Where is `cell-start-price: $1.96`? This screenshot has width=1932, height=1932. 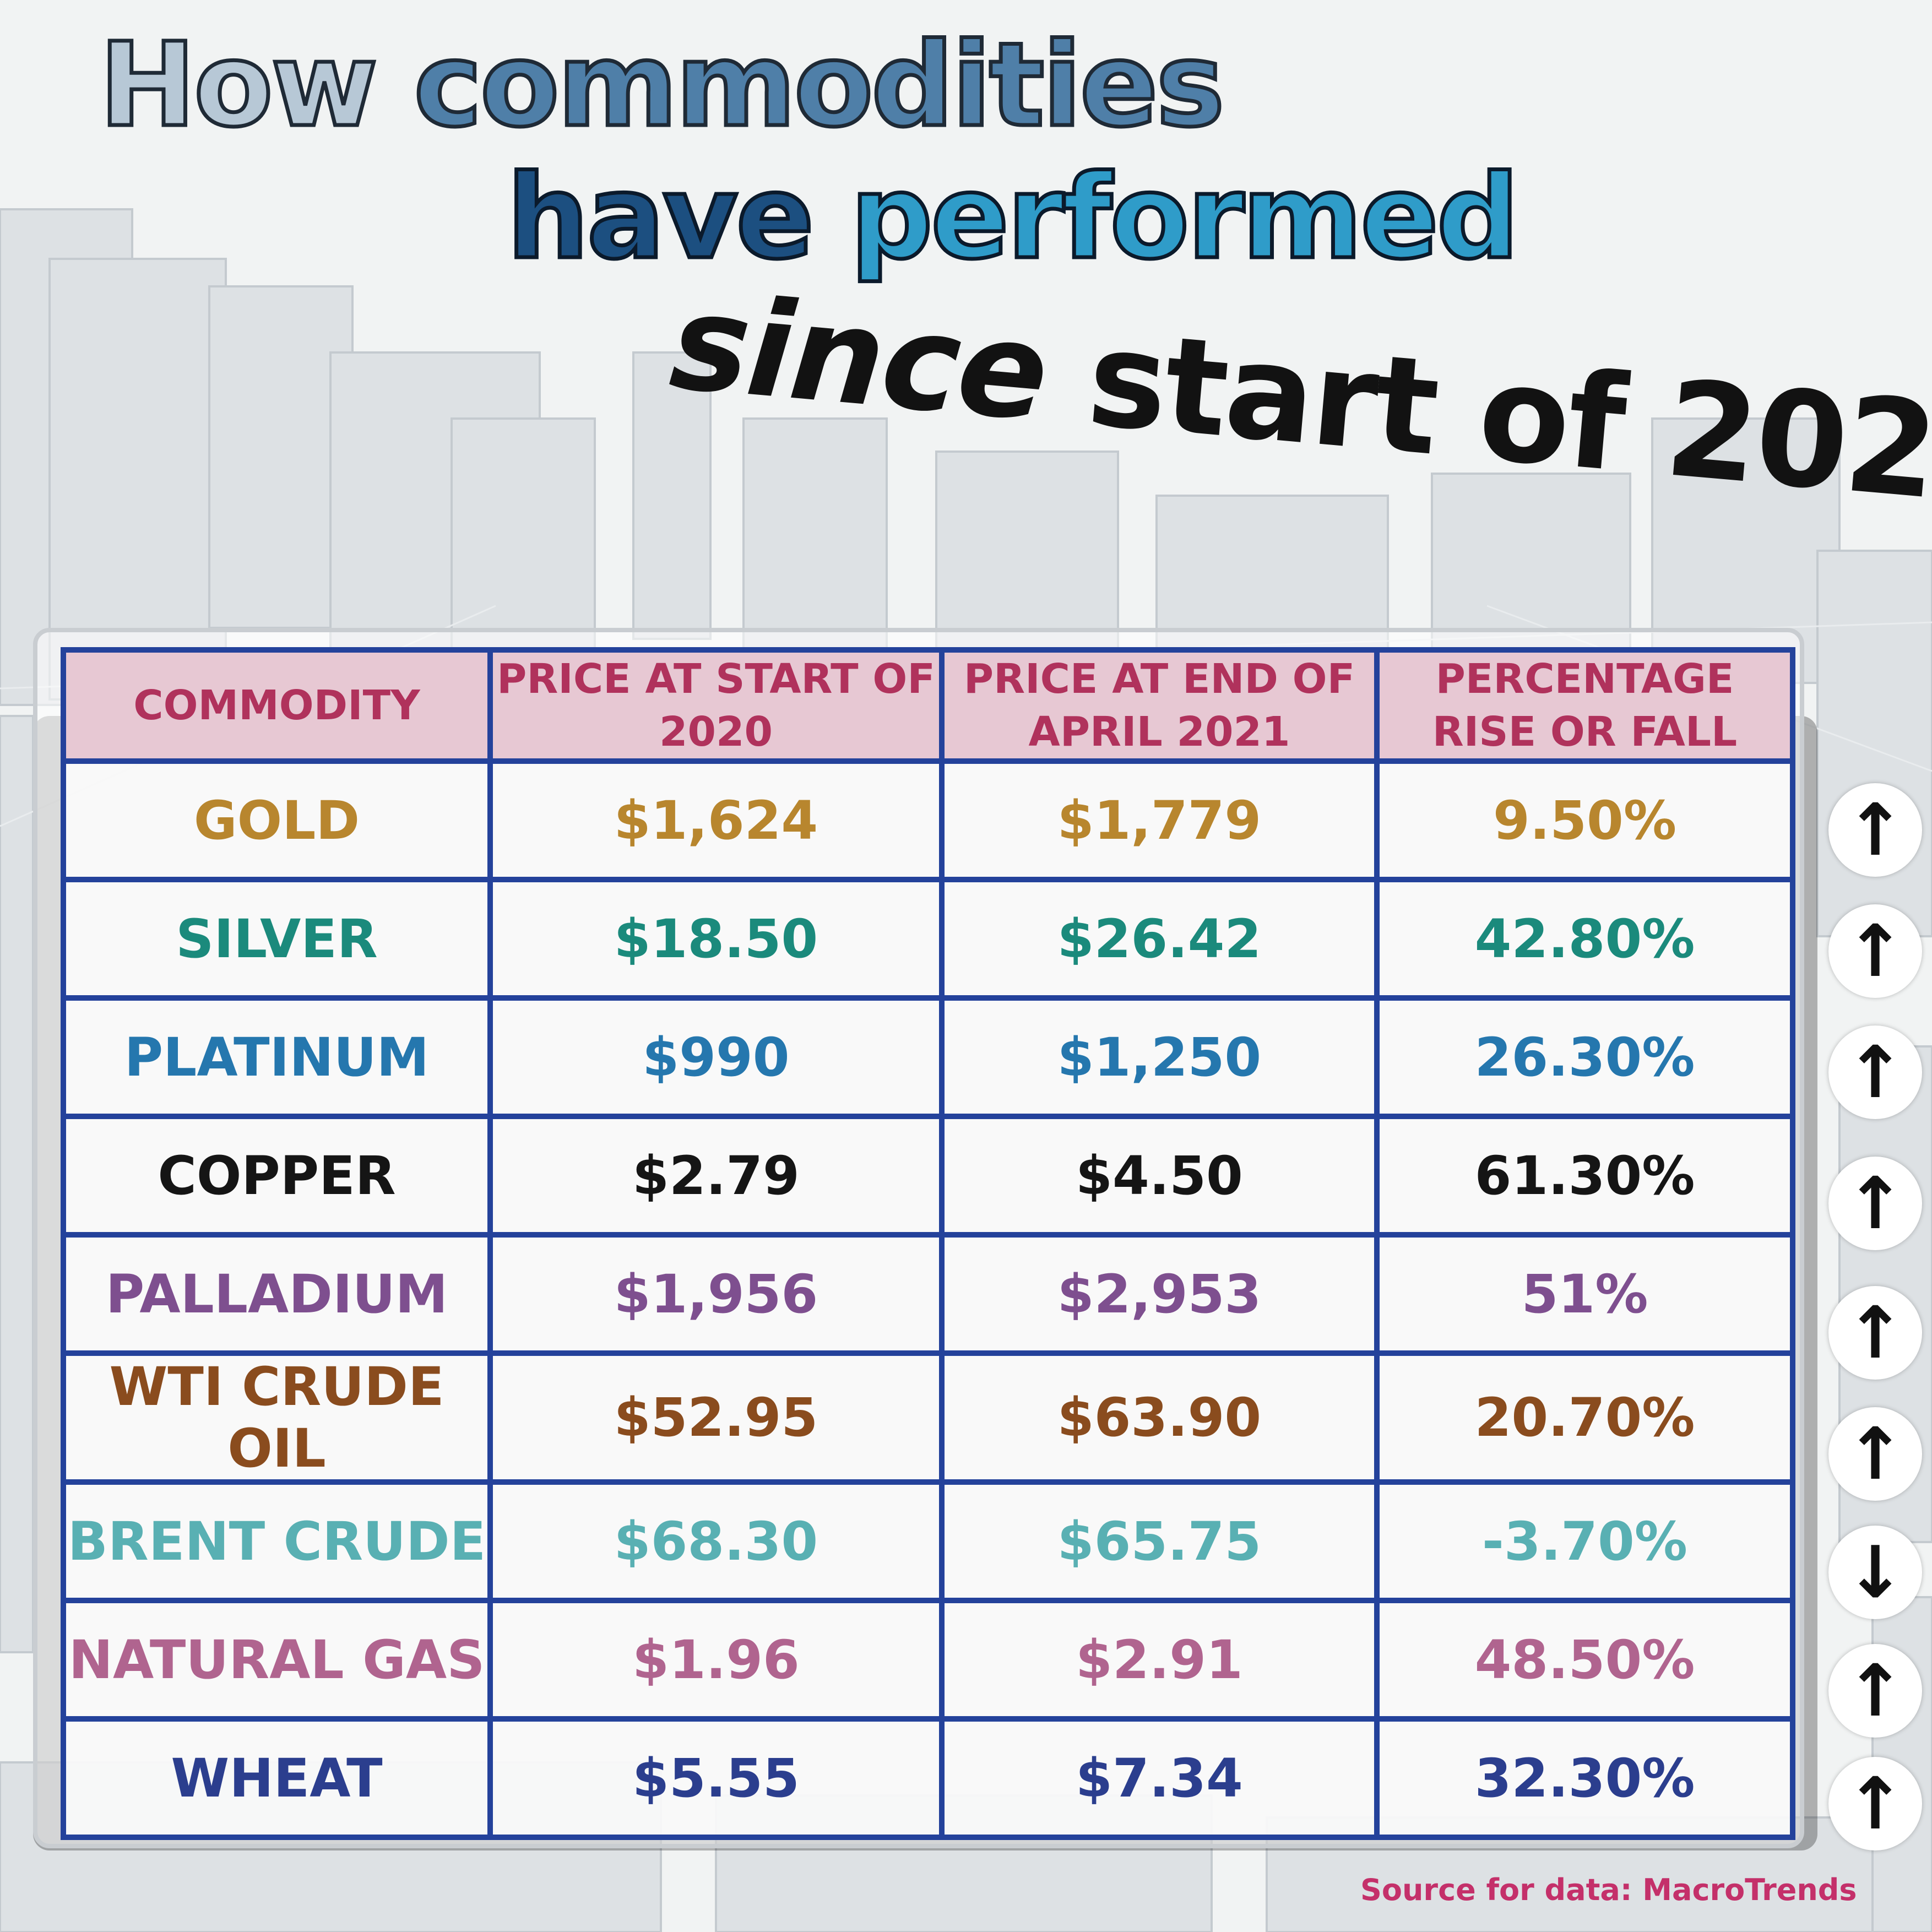 cell-start-price: $1.96 is located at coordinates (716, 1660).